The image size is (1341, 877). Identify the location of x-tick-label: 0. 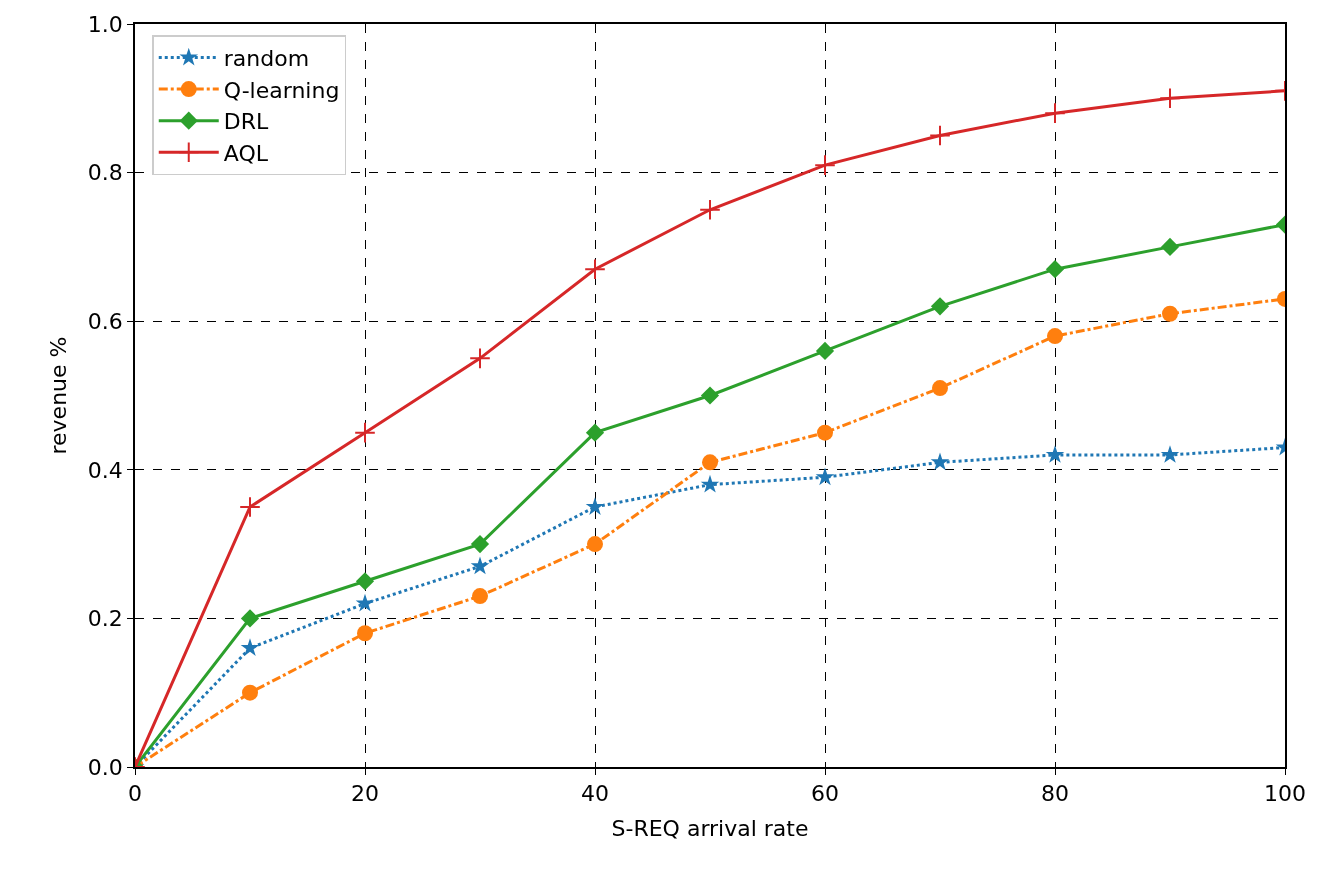
(135, 794).